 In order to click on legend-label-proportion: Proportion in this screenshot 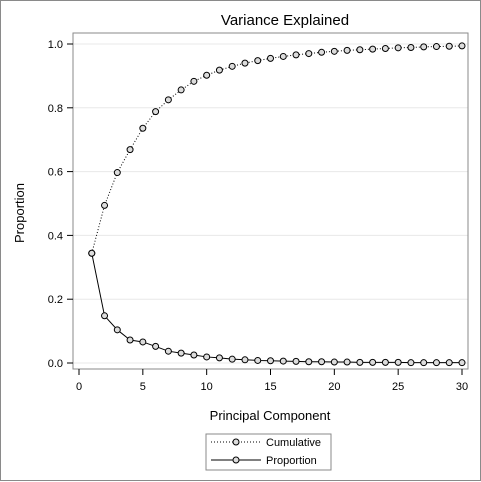, I will do `click(291, 461)`.